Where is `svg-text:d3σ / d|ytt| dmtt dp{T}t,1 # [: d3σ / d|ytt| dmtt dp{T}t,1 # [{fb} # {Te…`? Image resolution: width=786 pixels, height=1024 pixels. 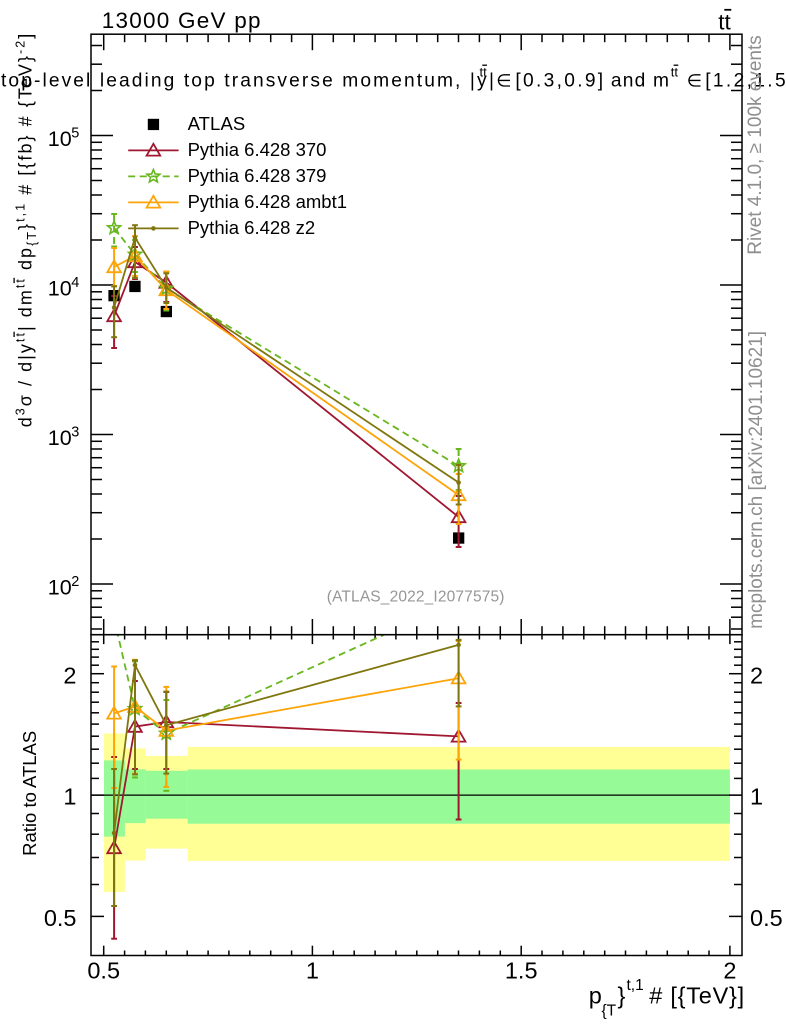
svg-text:d3σ / d|ytt| dmtt dp{T}t,1 # [: d3σ / d|ytt| dmtt dp{T}t,1 # [{fb} # {Te… is located at coordinates (27, 230).